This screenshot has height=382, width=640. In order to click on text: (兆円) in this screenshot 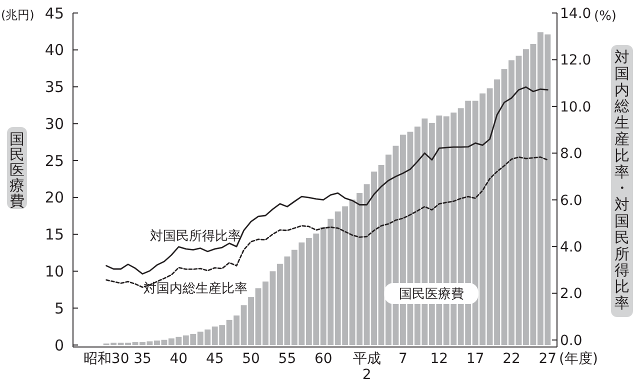, I will do `click(17, 15)`.